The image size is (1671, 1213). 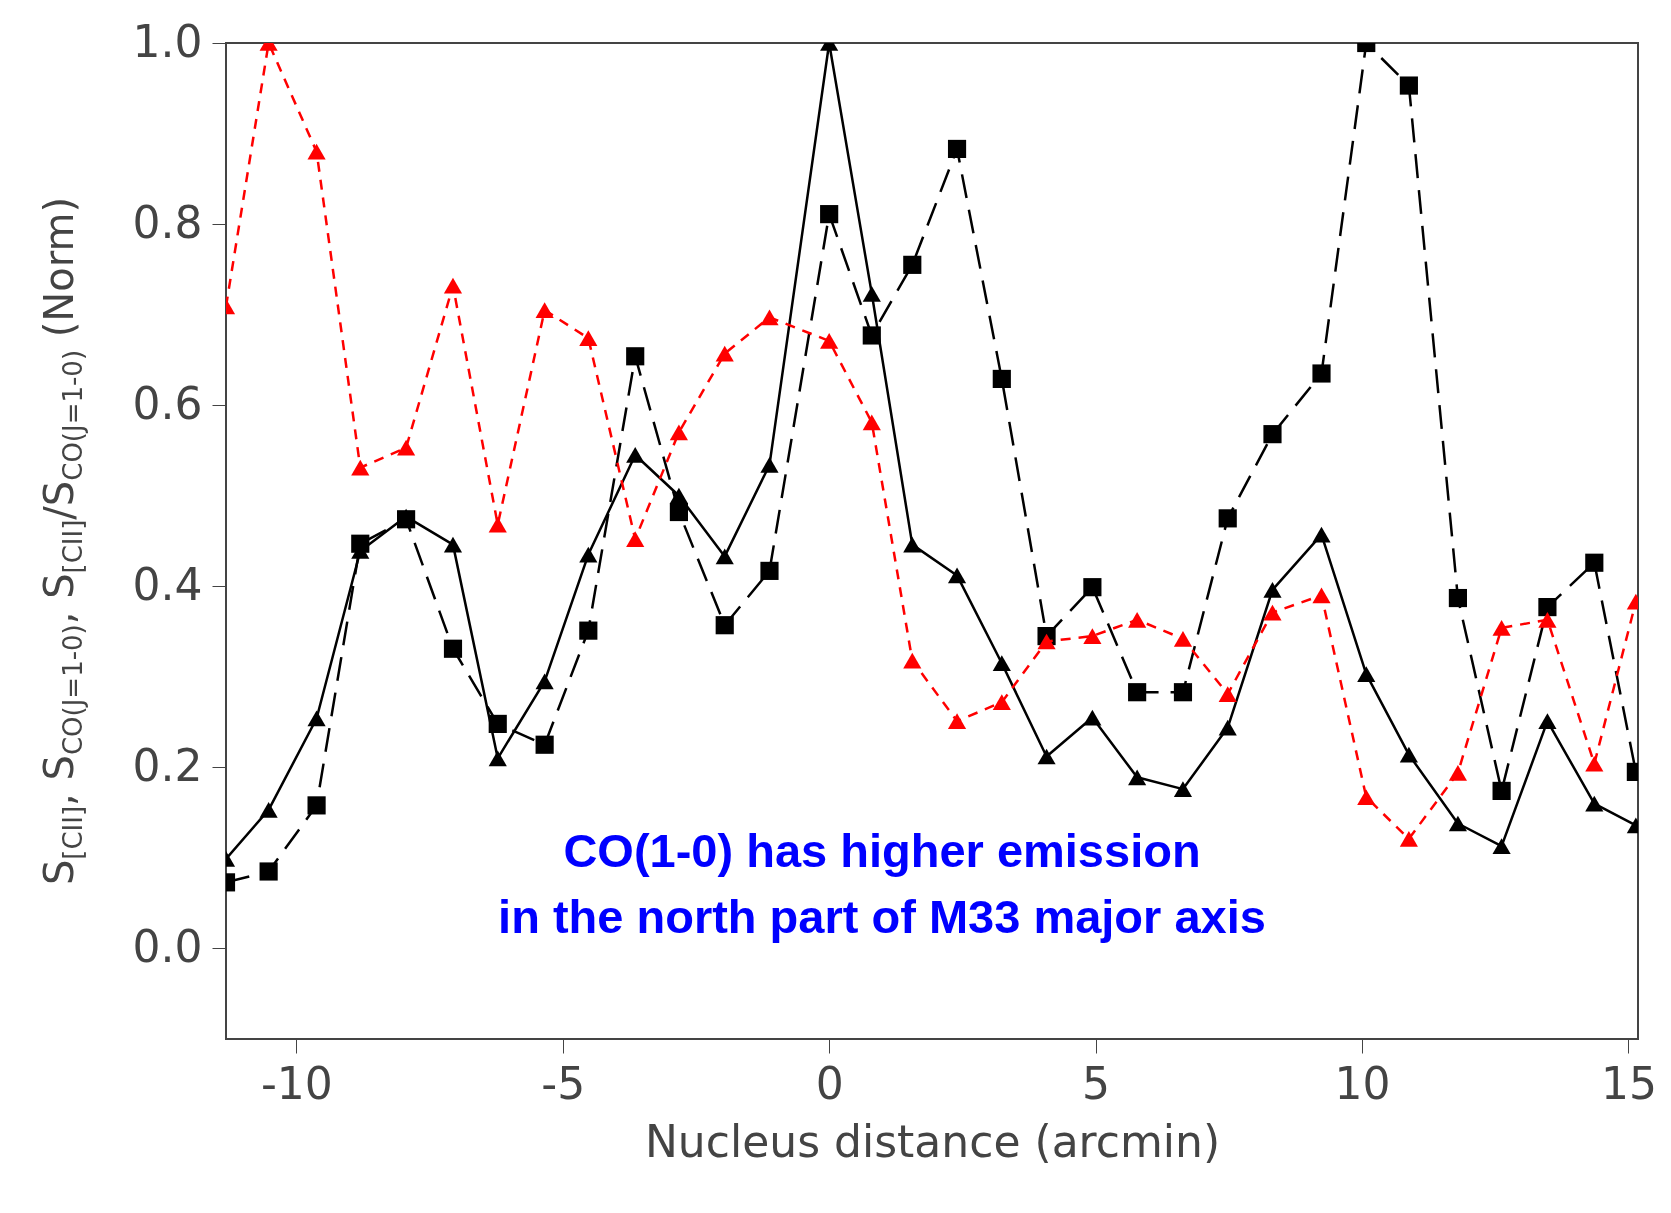 I want to click on y-tick-label: 1.0, so click(x=167, y=41).